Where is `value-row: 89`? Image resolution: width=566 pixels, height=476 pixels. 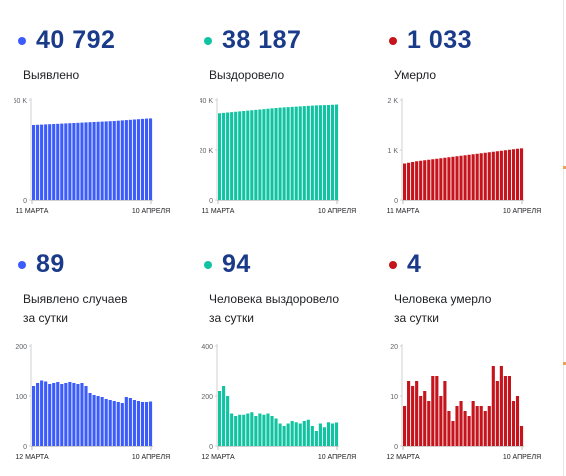
value-row: 89 is located at coordinates (39, 264).